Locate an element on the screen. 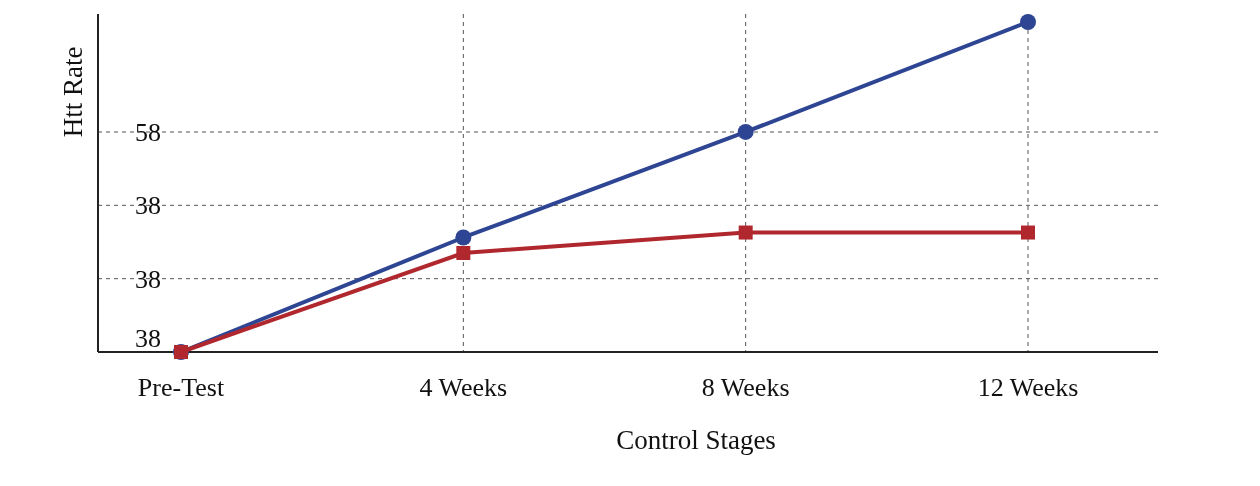 The height and width of the screenshot is (486, 1260). x-tick-label: 8 Weeks is located at coordinates (745, 387).